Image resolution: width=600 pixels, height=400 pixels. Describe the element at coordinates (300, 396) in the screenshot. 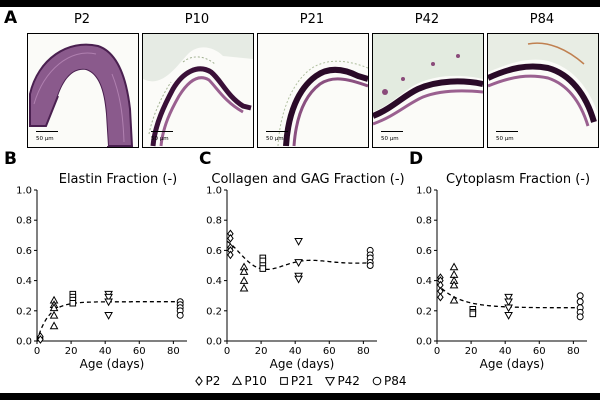

I see `bottom-border` at that location.